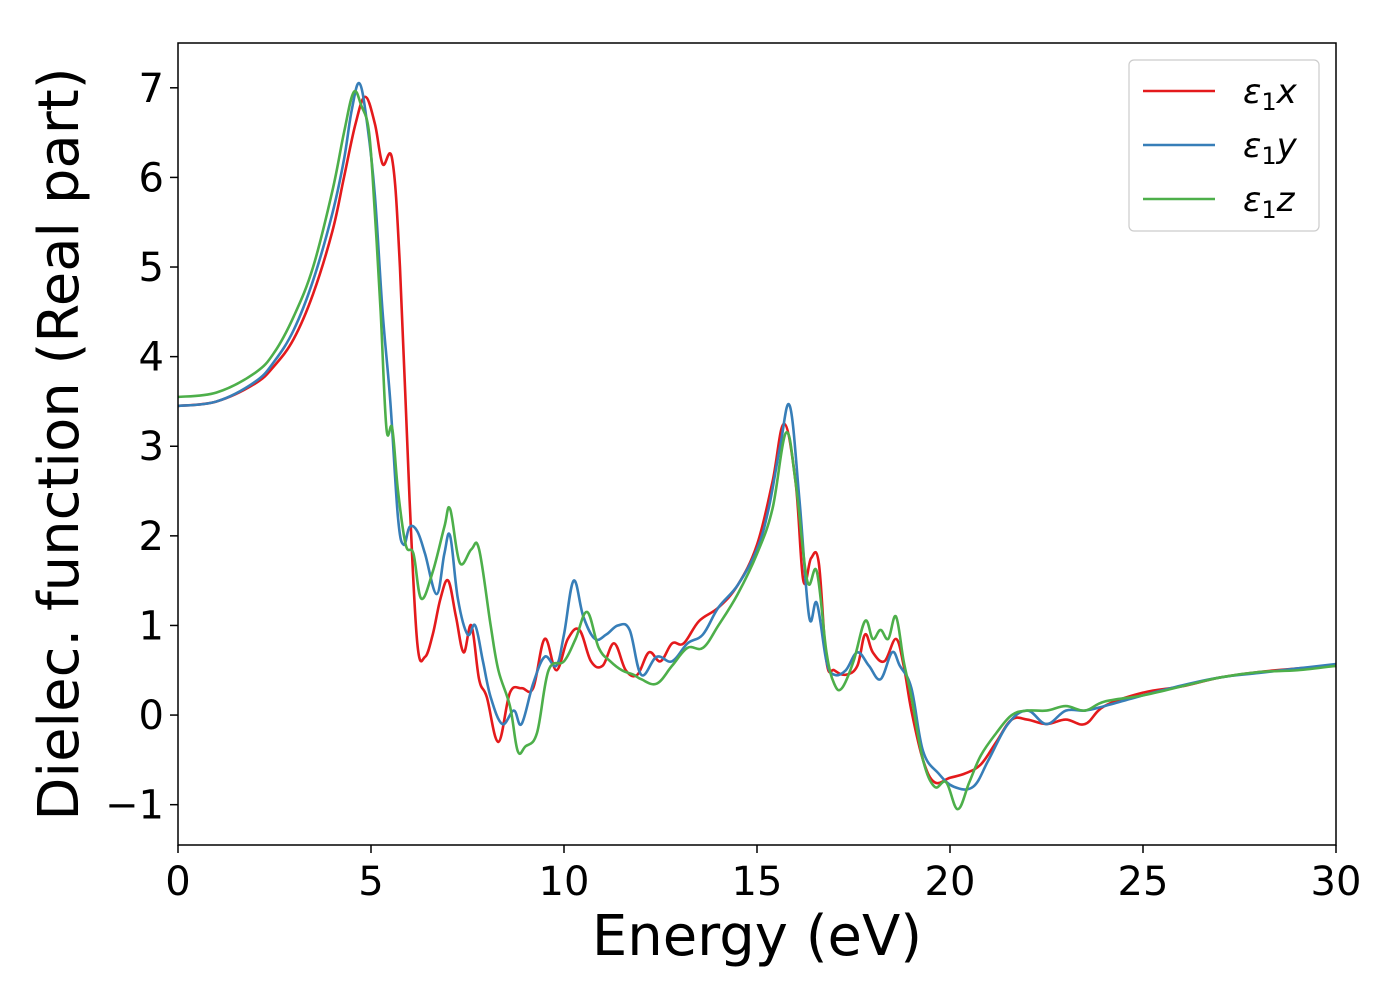 This screenshot has height=1000, width=1400. Describe the element at coordinates (1270, 148) in the screenshot. I see `legend-label-y: ε1y` at that location.